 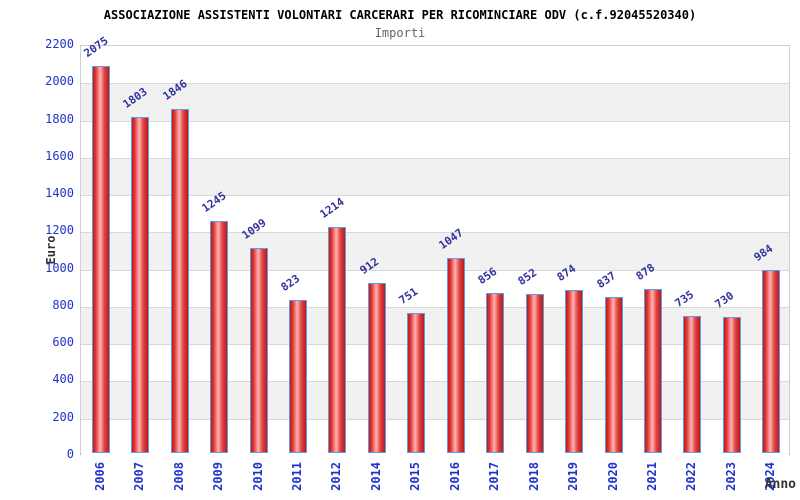 What do you see at coordinates (652, 371) in the screenshot?
I see `bar-2021` at bounding box center [652, 371].